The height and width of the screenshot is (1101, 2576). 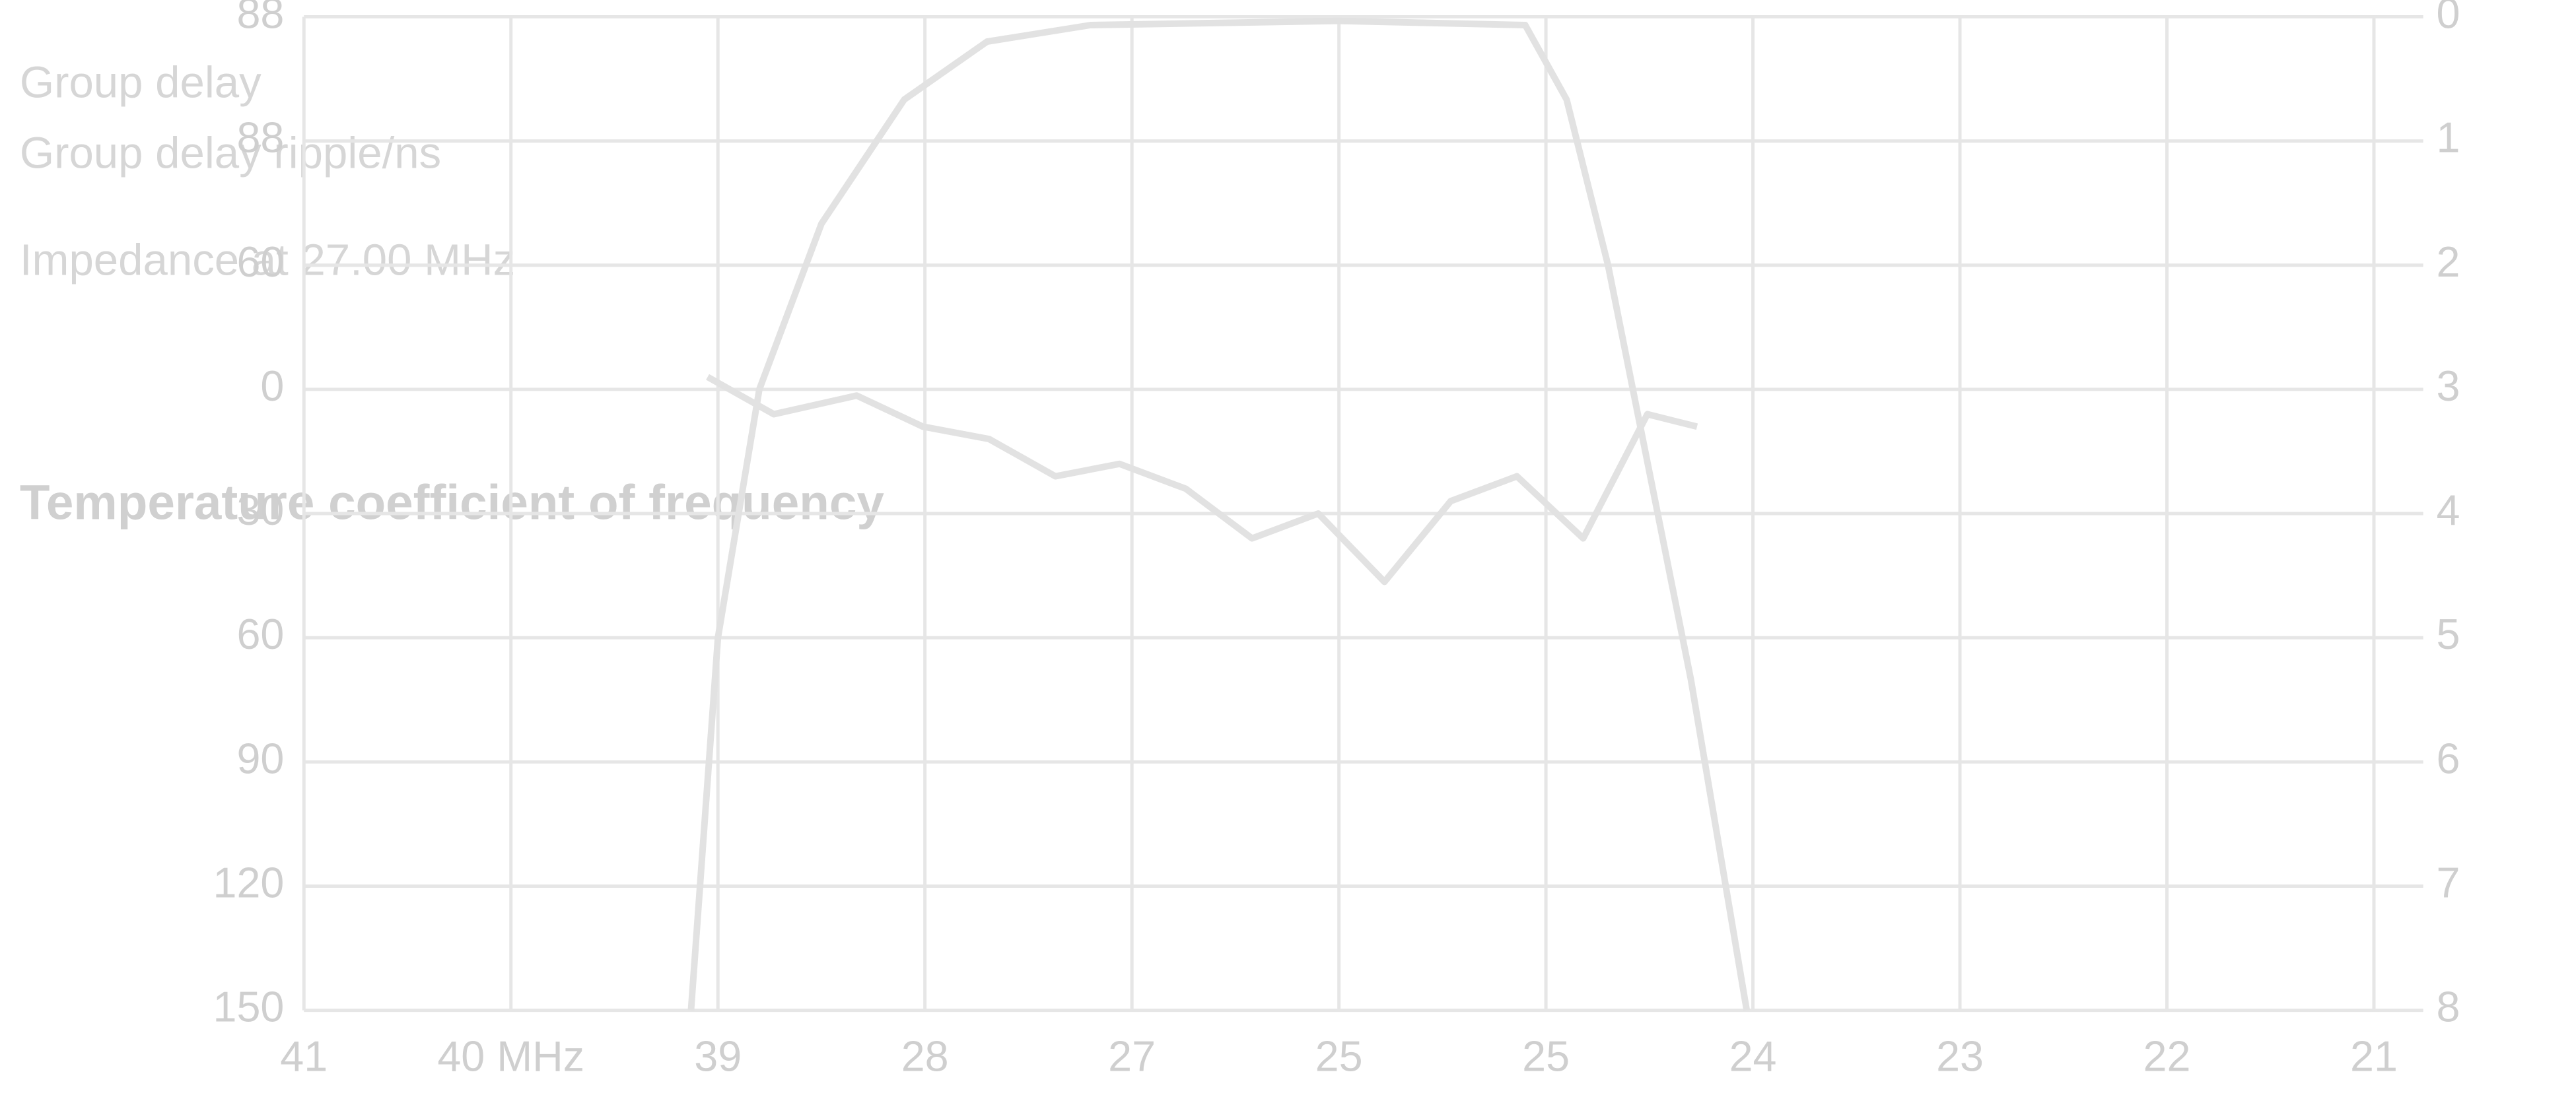 What do you see at coordinates (2449, 1007) in the screenshot?
I see `y2-tick-label: 8` at bounding box center [2449, 1007].